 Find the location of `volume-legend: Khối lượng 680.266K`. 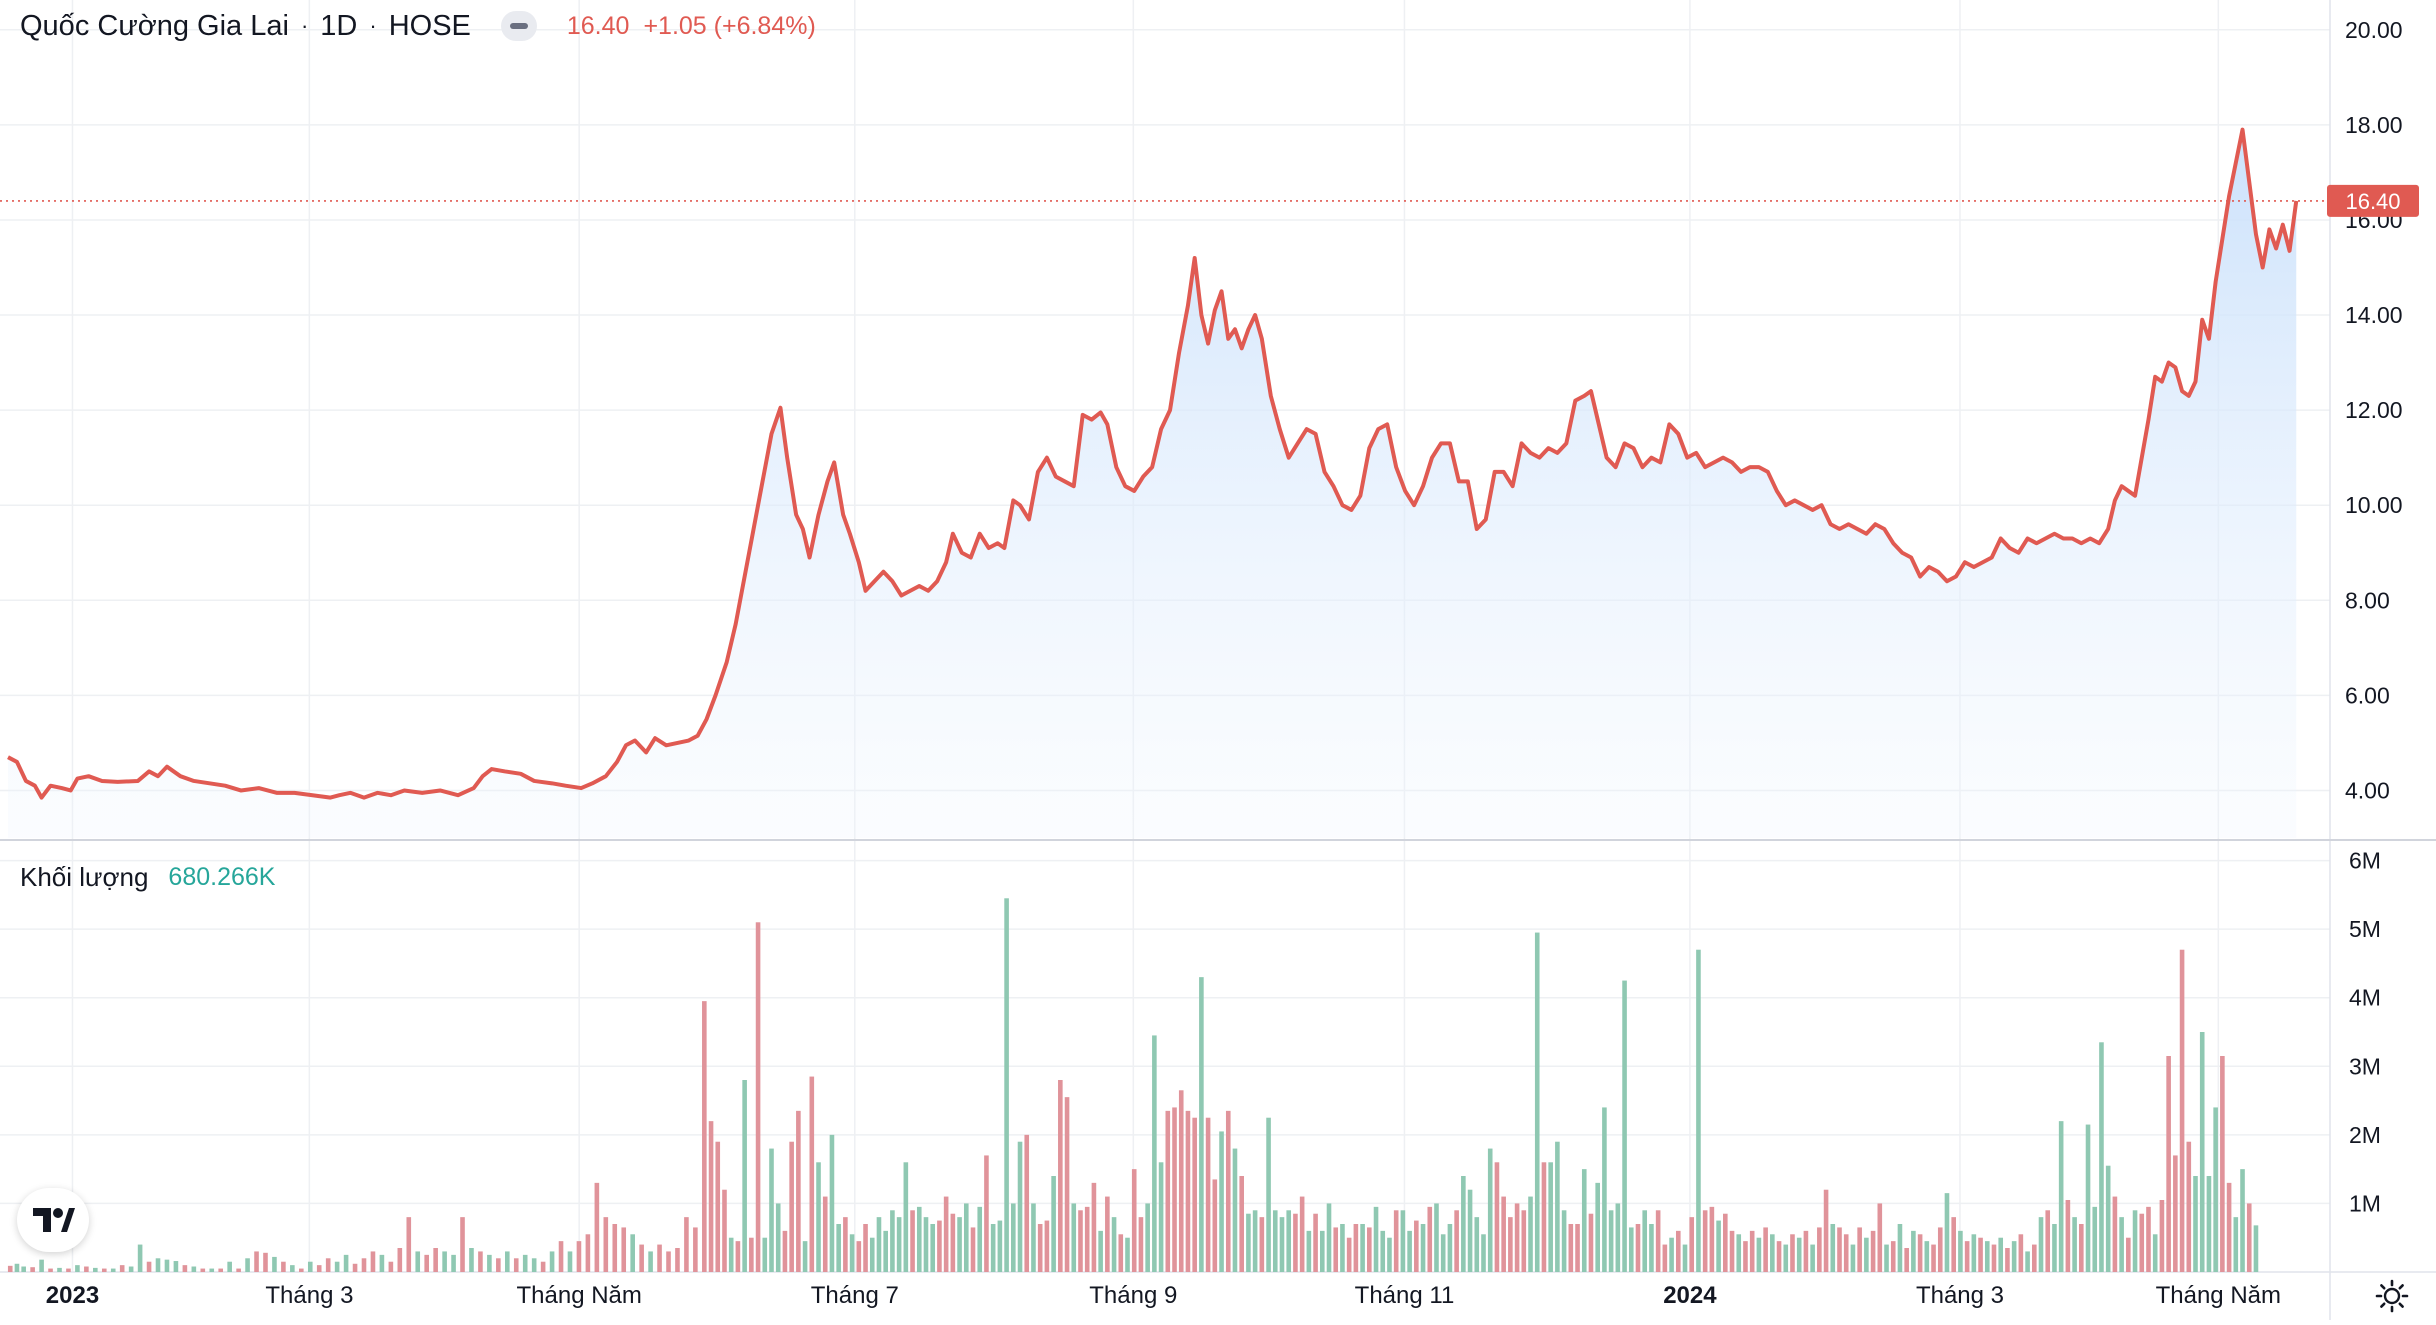

volume-legend: Khối lượng 680.266K is located at coordinates (147, 877).